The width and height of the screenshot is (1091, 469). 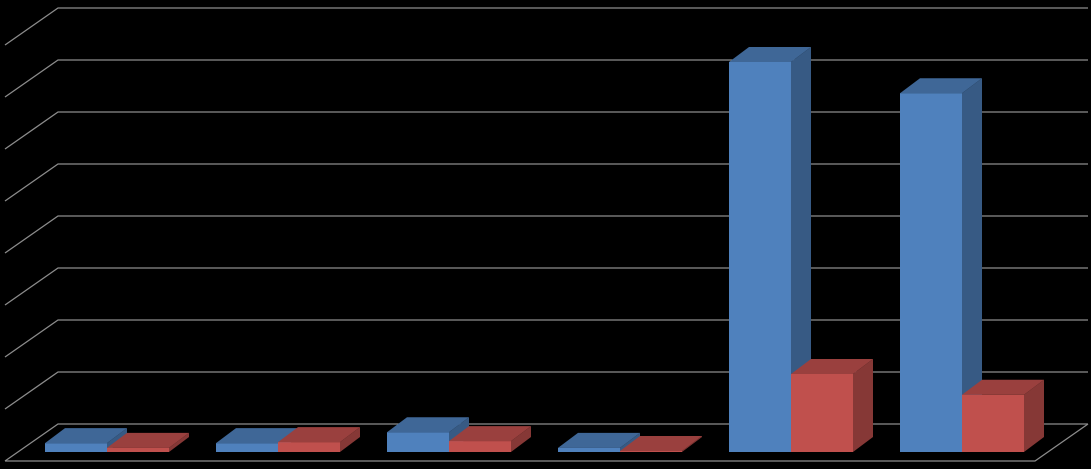 What do you see at coordinates (547, 442) in the screenshot?
I see `floor-edge` at bounding box center [547, 442].